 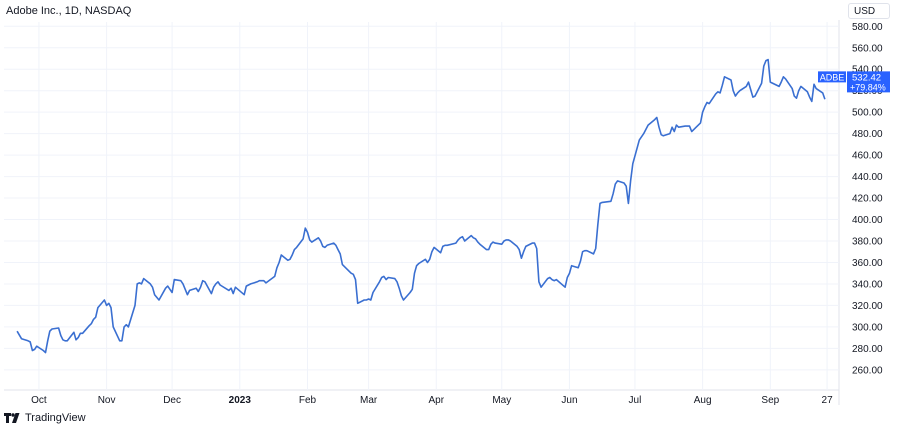 I want to click on y-tick-label: 540.00, so click(x=867, y=70).